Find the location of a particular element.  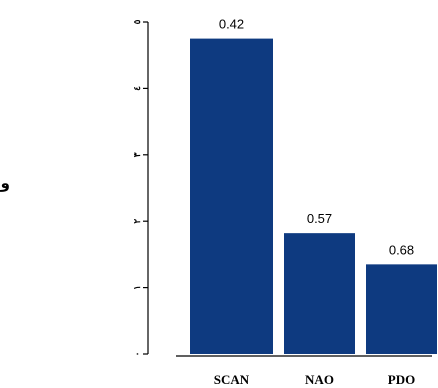

y-tick-label: ٣ is located at coordinates (138, 154).